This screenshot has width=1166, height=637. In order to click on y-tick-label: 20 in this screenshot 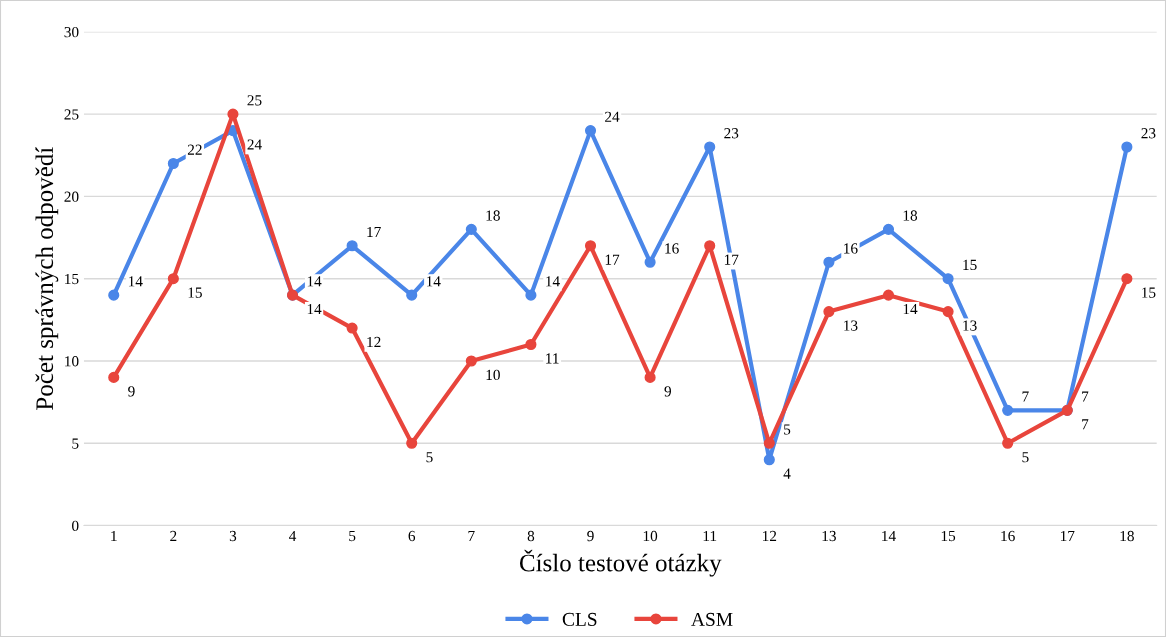, I will do `click(71, 196)`.